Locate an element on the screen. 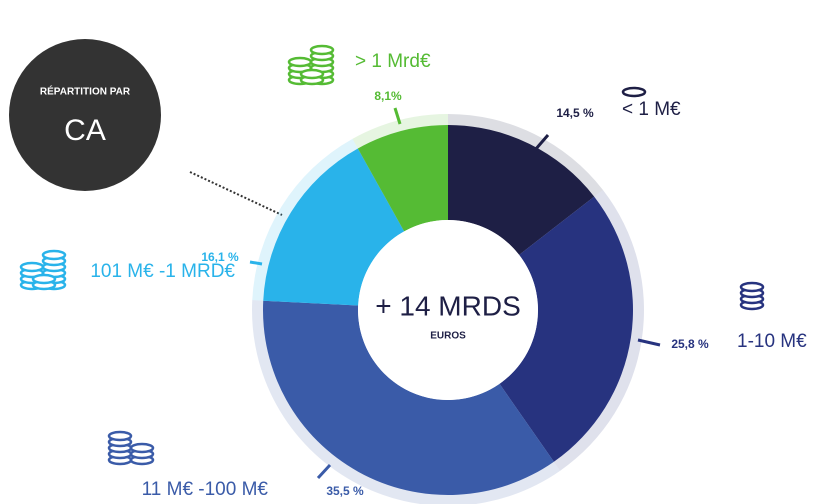 The height and width of the screenshot is (504, 813). center-text: + 14 MRDS is located at coordinates (448, 305).